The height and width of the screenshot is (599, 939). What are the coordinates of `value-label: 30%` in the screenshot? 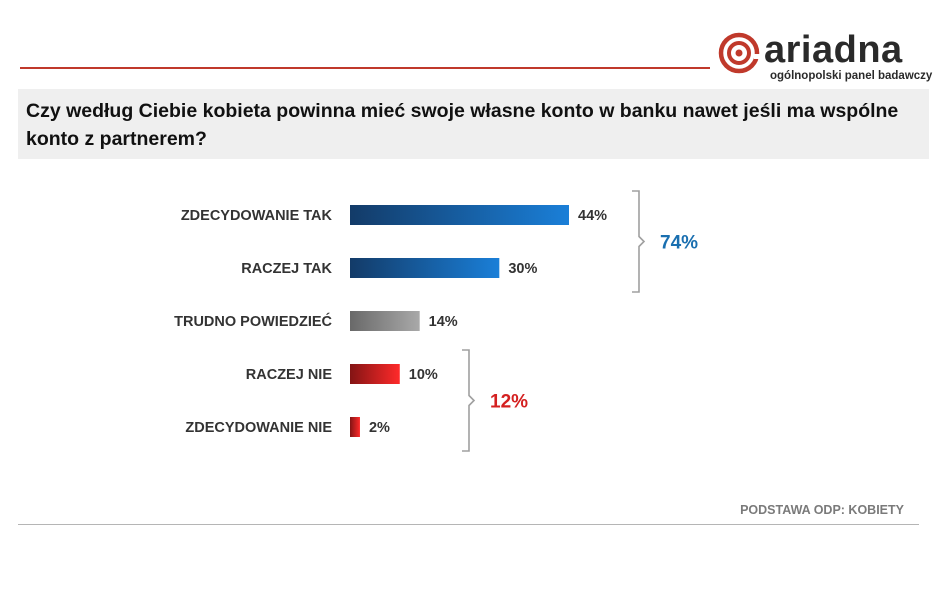 It's located at (522, 269).